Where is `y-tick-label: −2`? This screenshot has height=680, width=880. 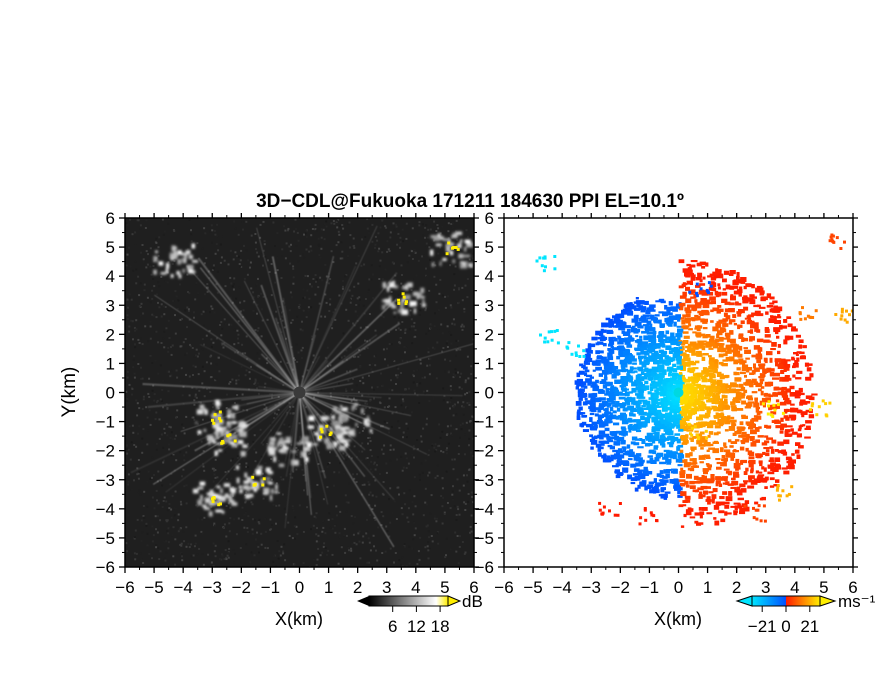 y-tick-label: −2 is located at coordinates (105, 451).